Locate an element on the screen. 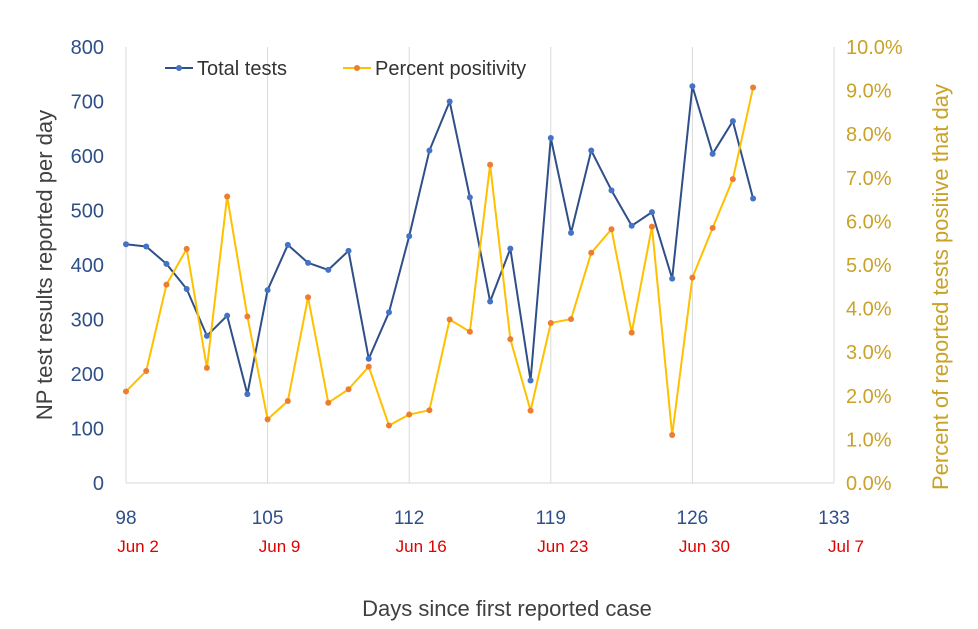 The width and height of the screenshot is (978, 629). right-tick-label: 7.0% is located at coordinates (869, 179).